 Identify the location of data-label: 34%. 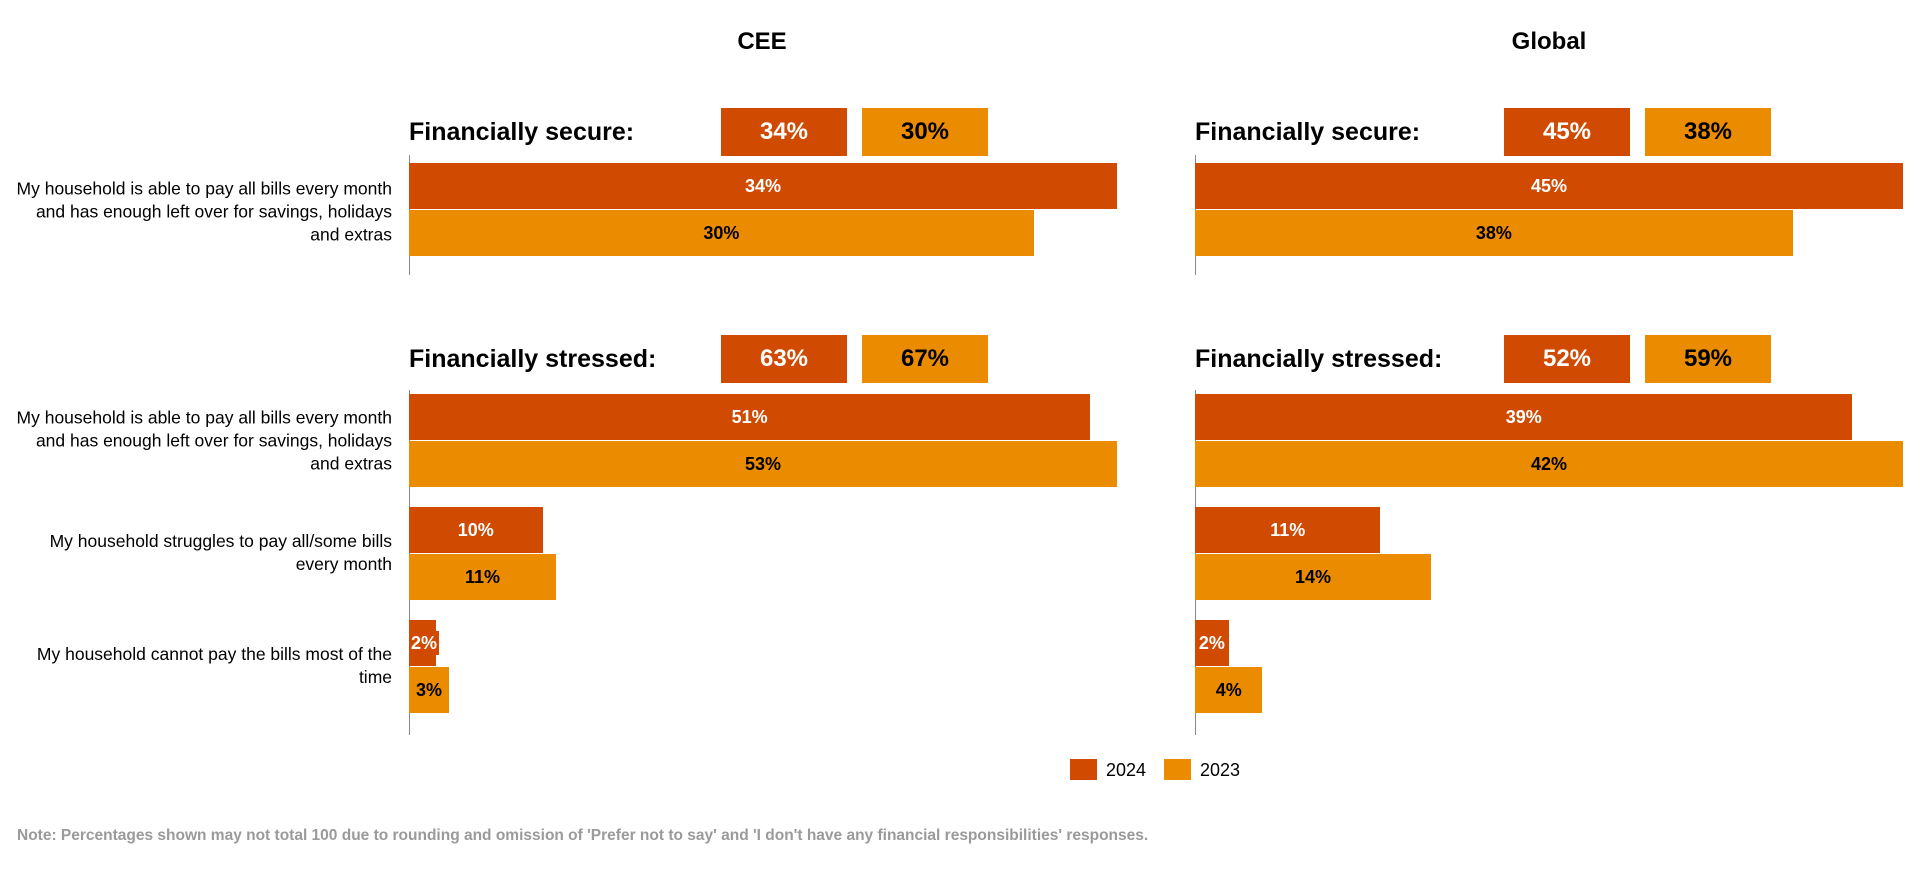
(763, 186).